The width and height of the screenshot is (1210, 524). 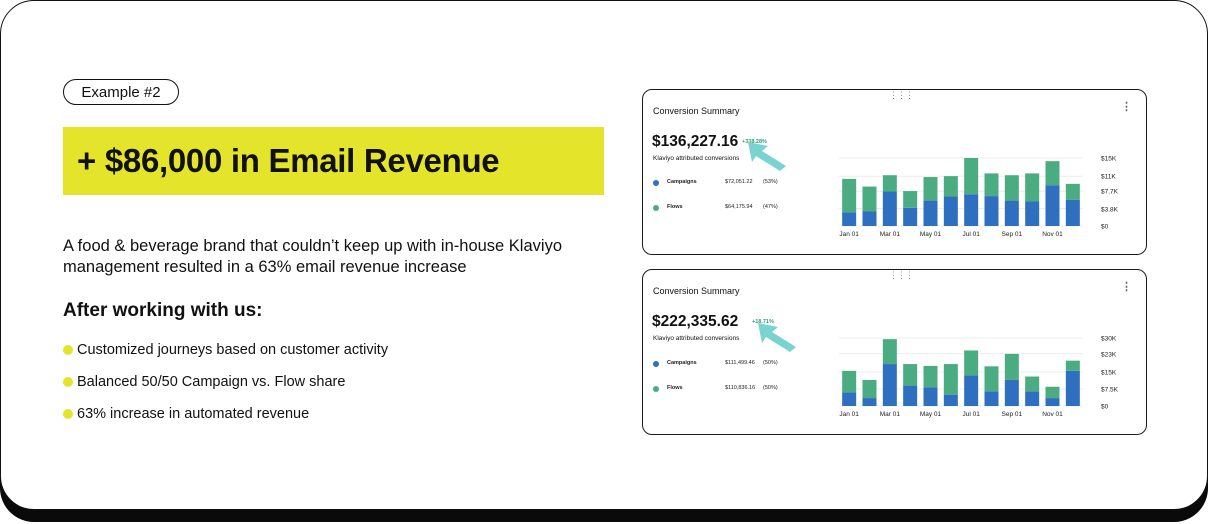 What do you see at coordinates (849, 234) in the screenshot?
I see `x-tick-label: Jan 01` at bounding box center [849, 234].